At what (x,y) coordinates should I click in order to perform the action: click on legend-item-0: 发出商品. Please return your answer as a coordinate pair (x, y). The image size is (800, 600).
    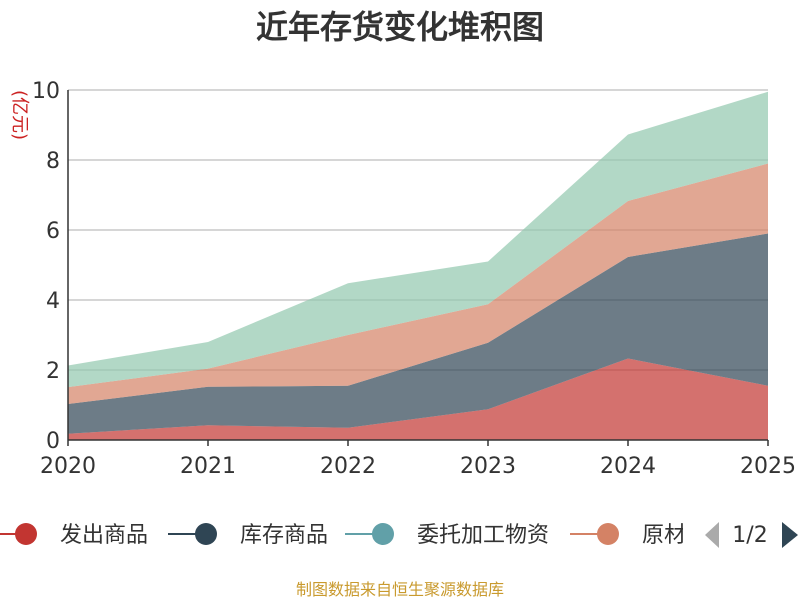
    Looking at the image, I should click on (74, 535).